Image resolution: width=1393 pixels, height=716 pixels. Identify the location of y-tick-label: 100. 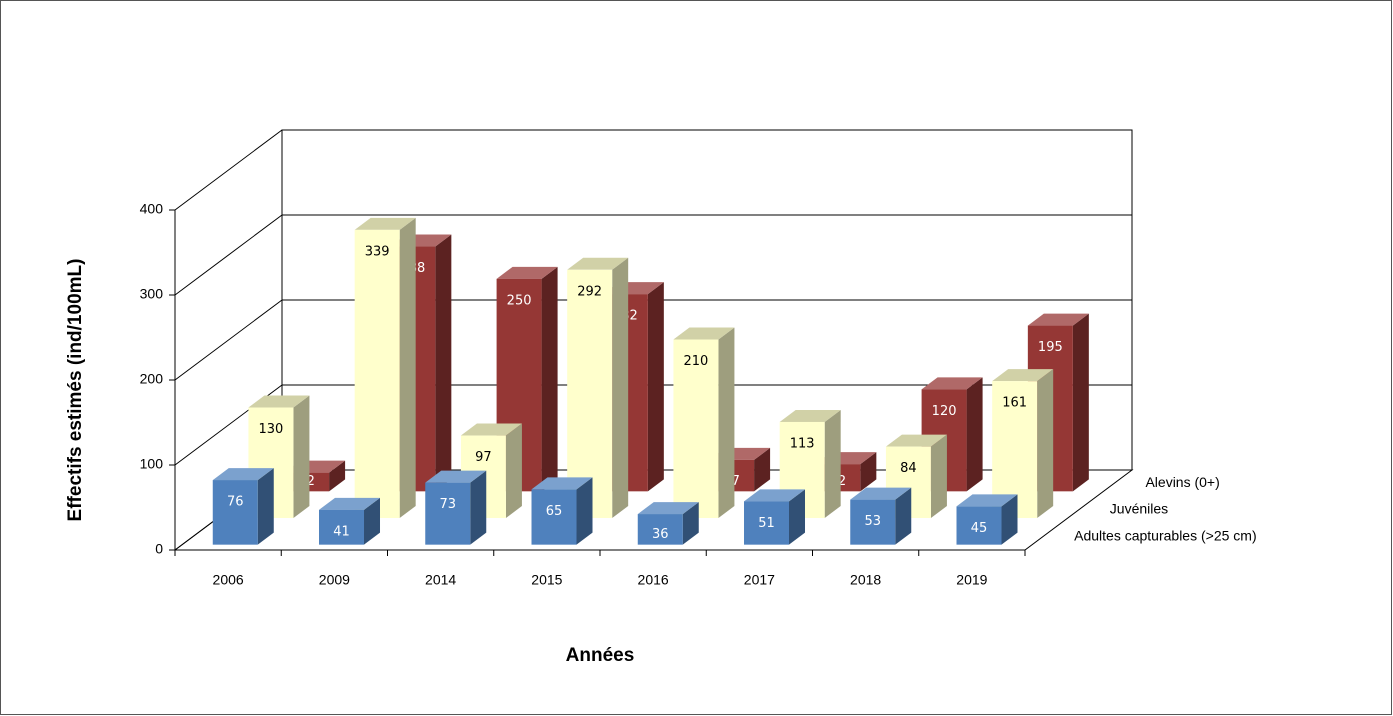
(152, 464).